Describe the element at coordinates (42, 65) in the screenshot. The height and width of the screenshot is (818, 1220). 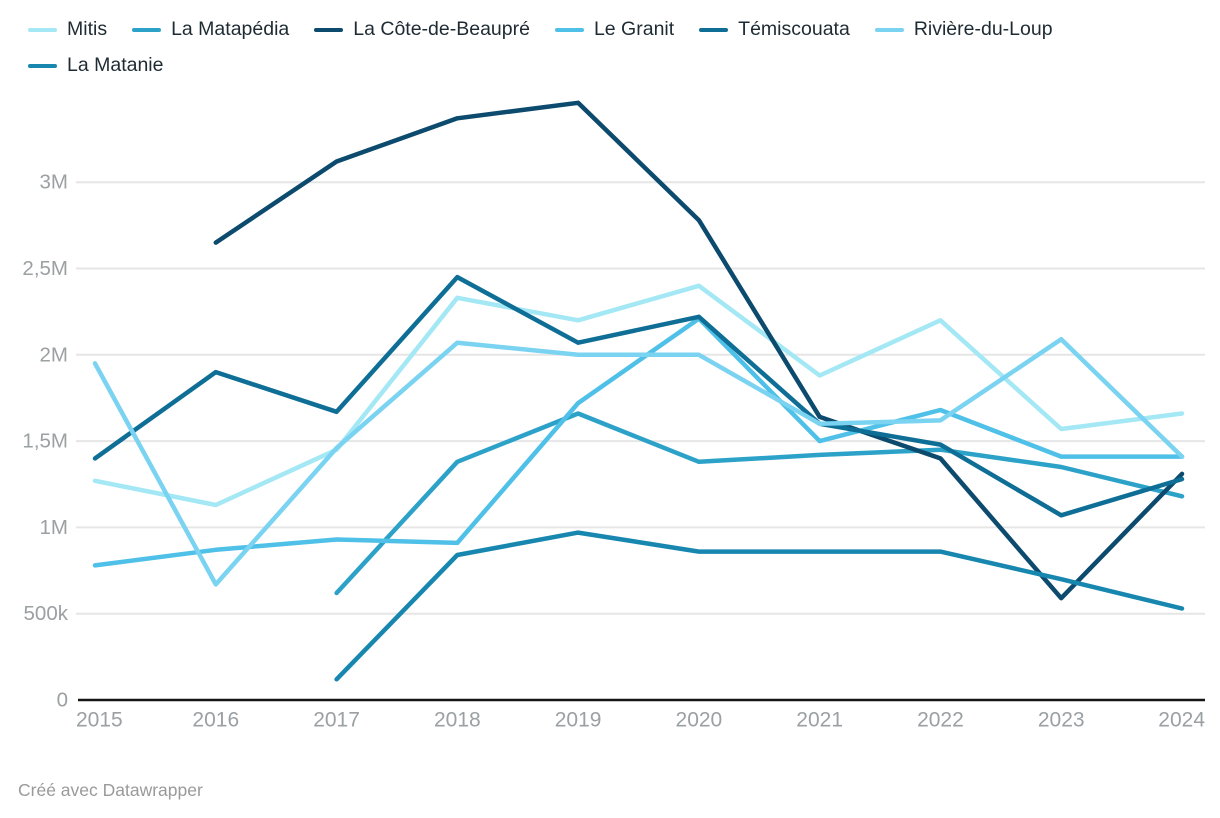
I see `legend-swatch-la-matanie` at that location.